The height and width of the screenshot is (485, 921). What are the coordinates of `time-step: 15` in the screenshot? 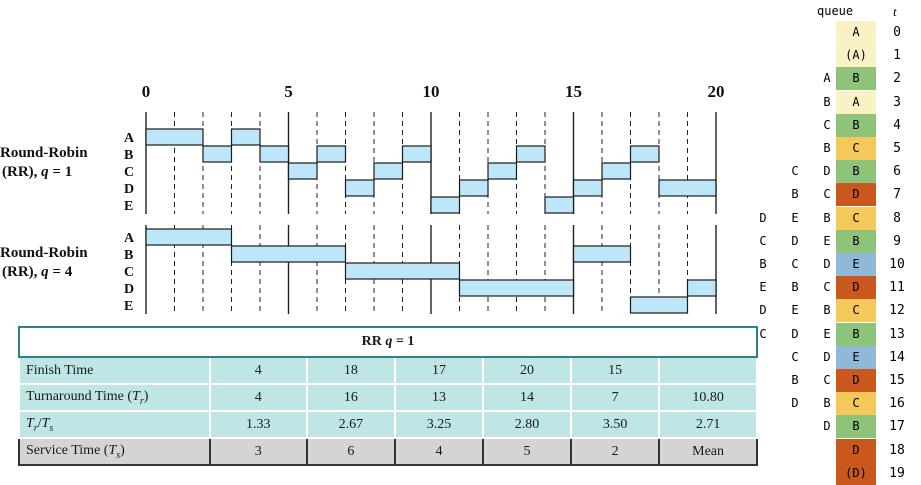 It's located at (897, 380).